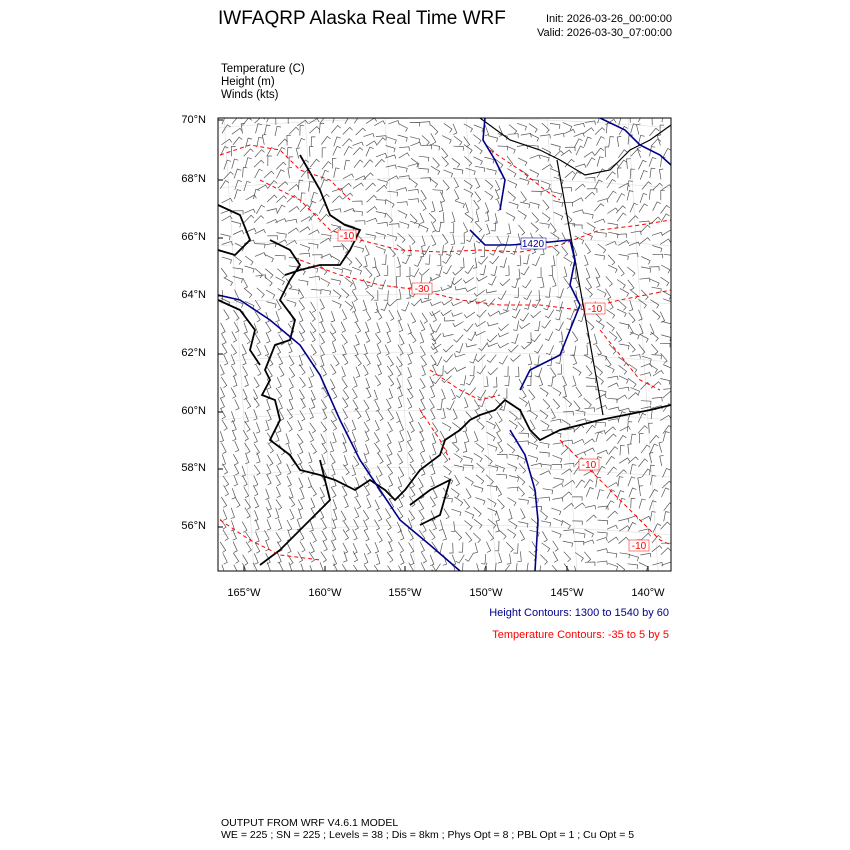  What do you see at coordinates (422, 289) in the screenshot?
I see `svg-text: -30` at bounding box center [422, 289].